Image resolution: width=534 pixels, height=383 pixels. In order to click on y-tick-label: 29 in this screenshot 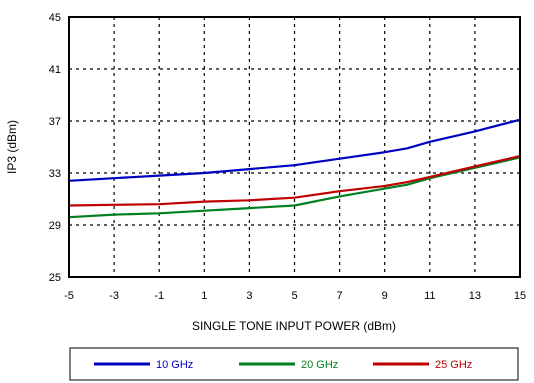, I will do `click(55, 226)`.